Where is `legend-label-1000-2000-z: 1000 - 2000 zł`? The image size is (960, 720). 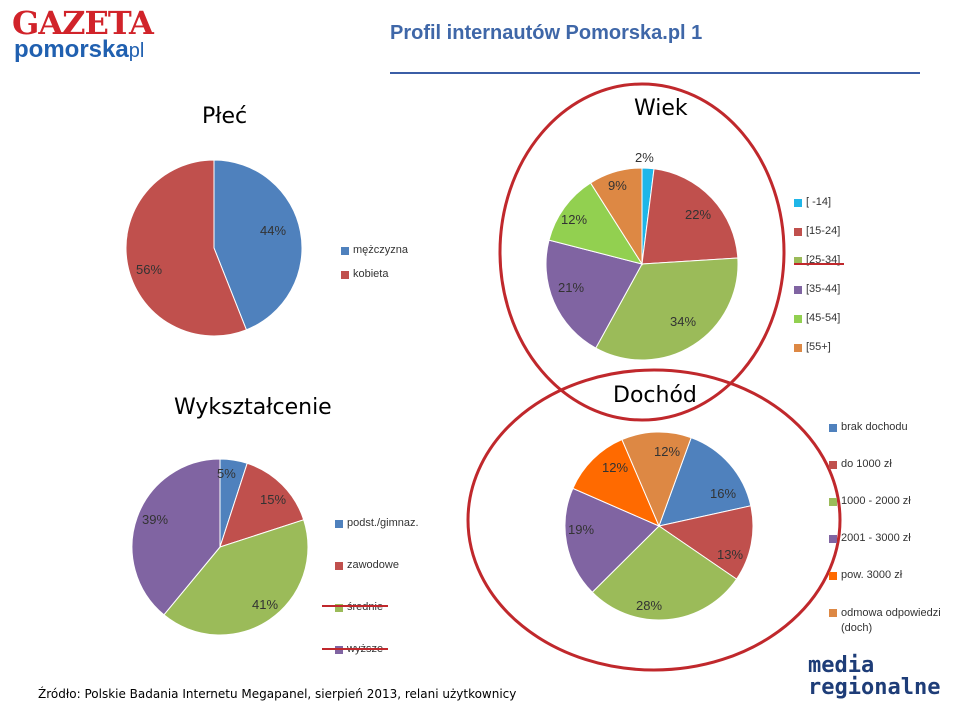 legend-label-1000-2000-z: 1000 - 2000 zł is located at coordinates (876, 501).